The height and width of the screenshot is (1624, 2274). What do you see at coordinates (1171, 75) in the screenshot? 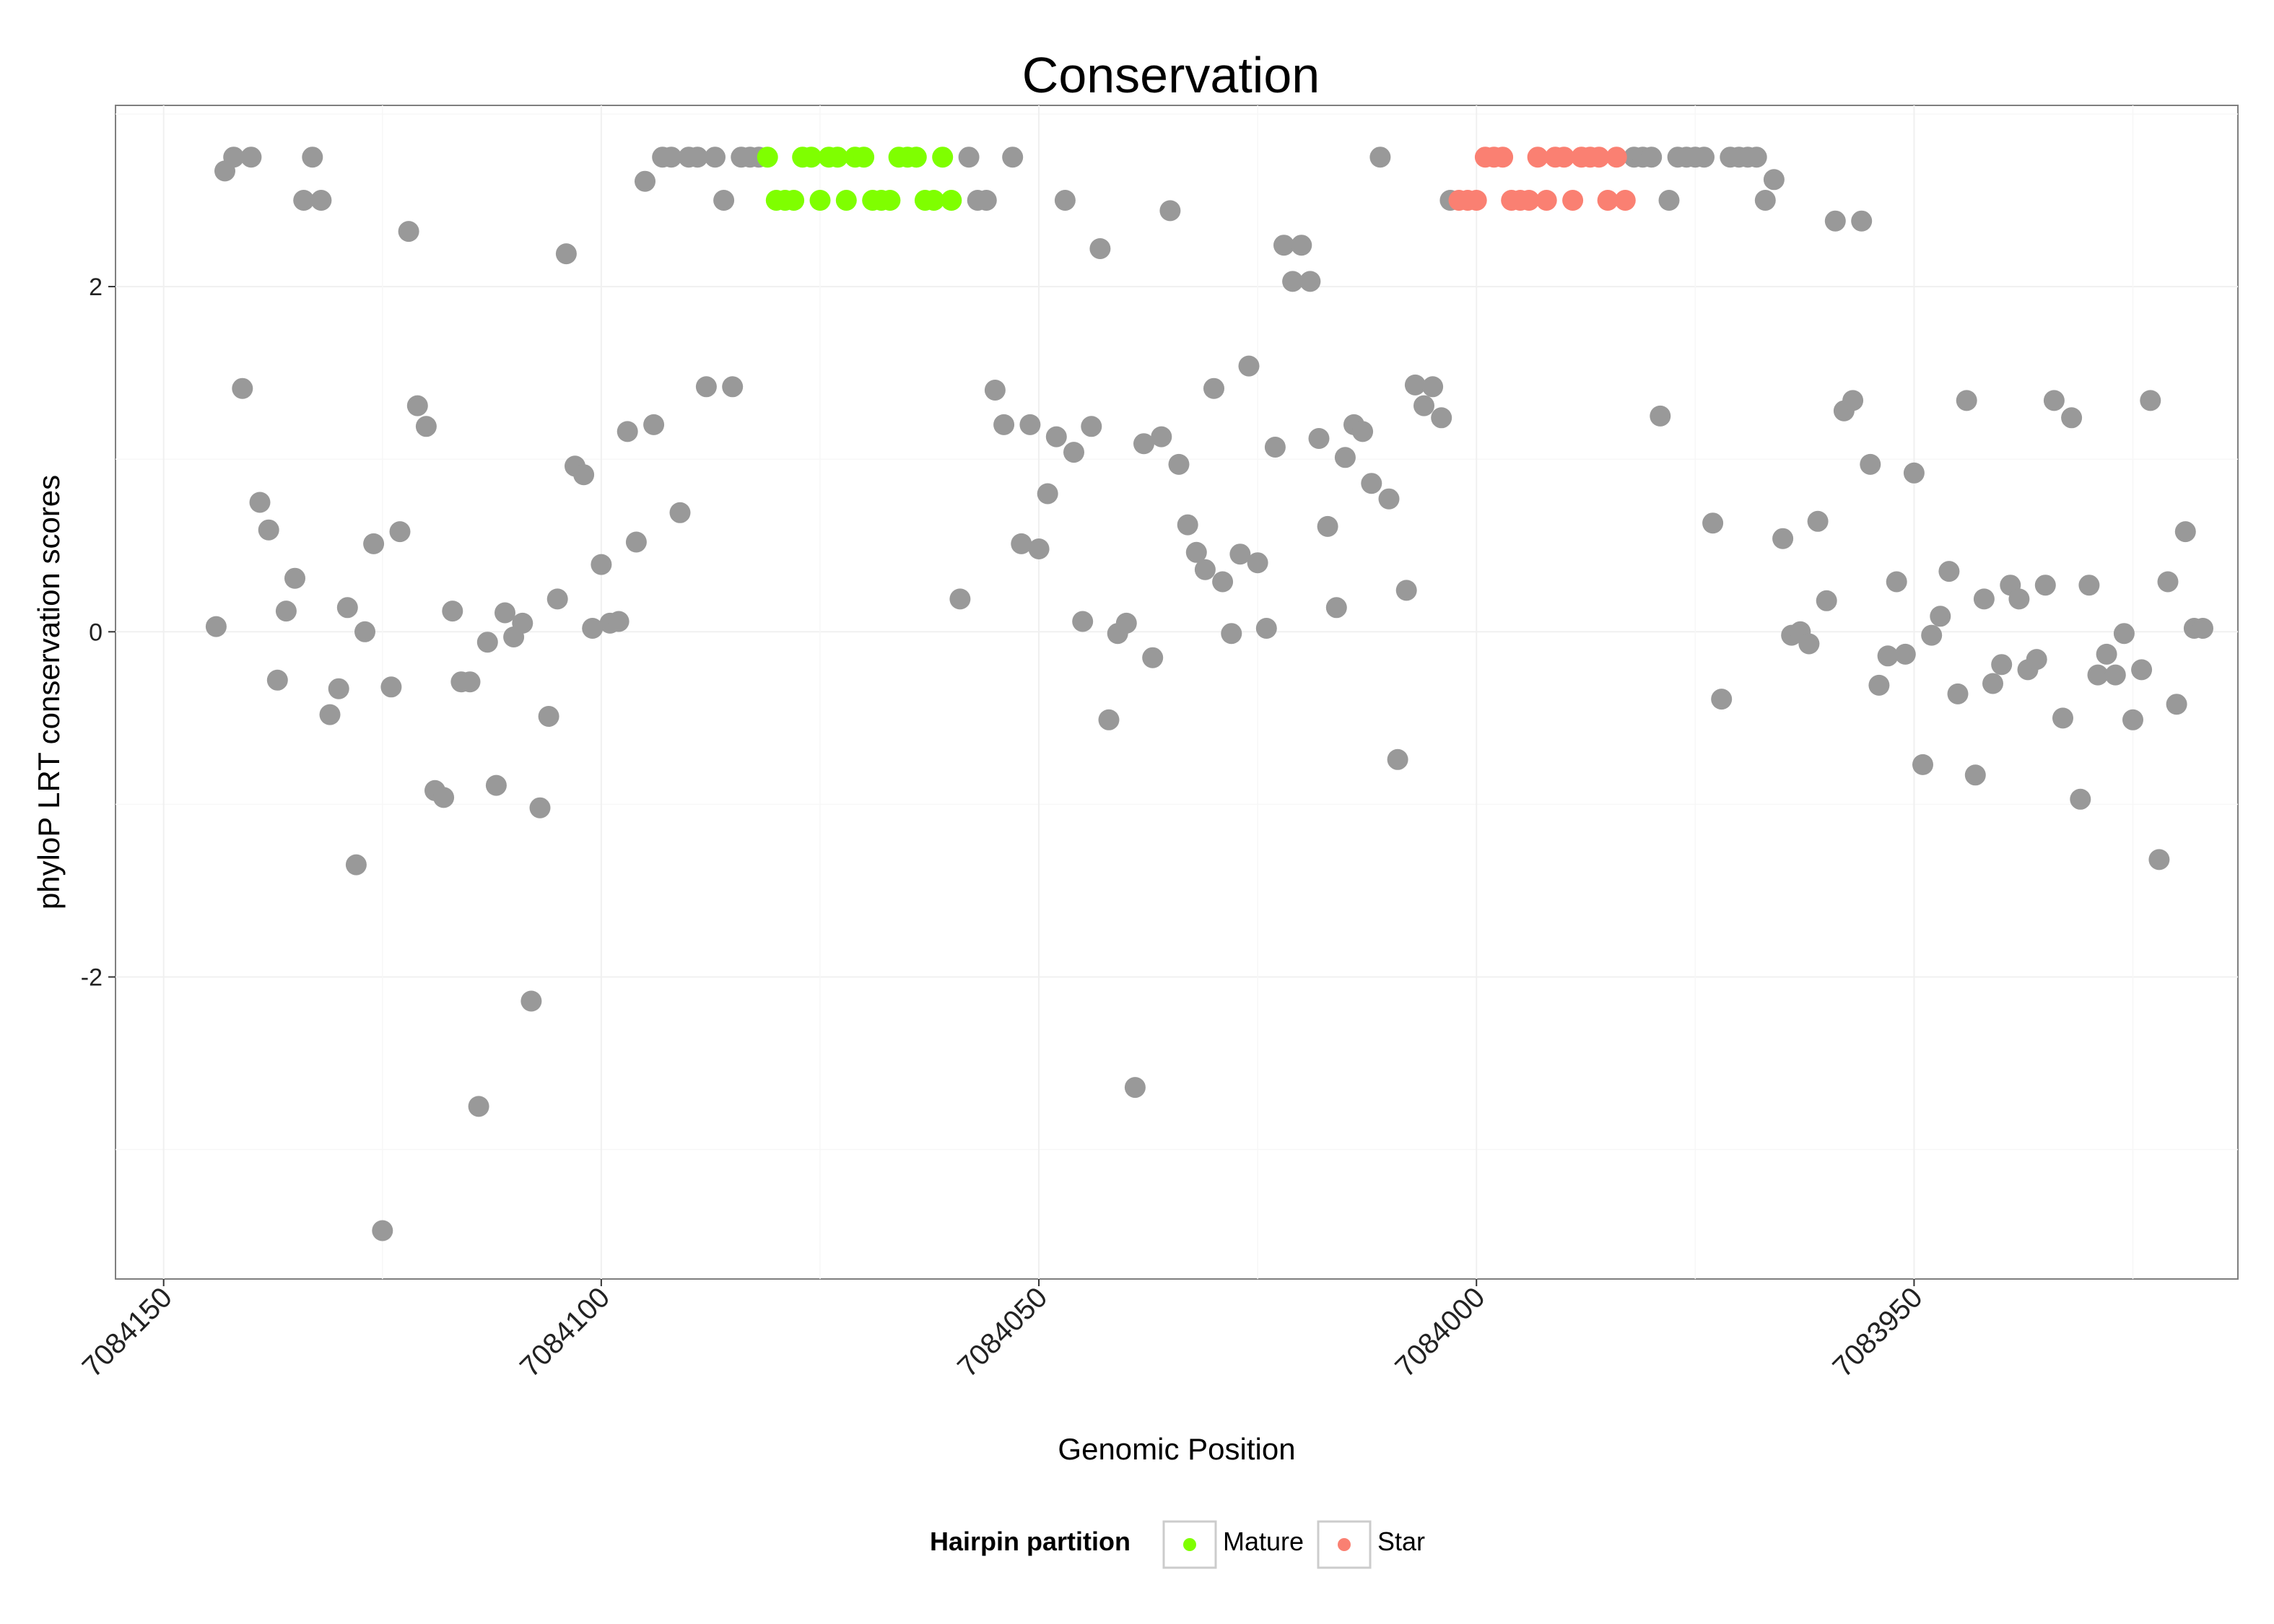
I see `chart-title: Conservation` at bounding box center [1171, 75].